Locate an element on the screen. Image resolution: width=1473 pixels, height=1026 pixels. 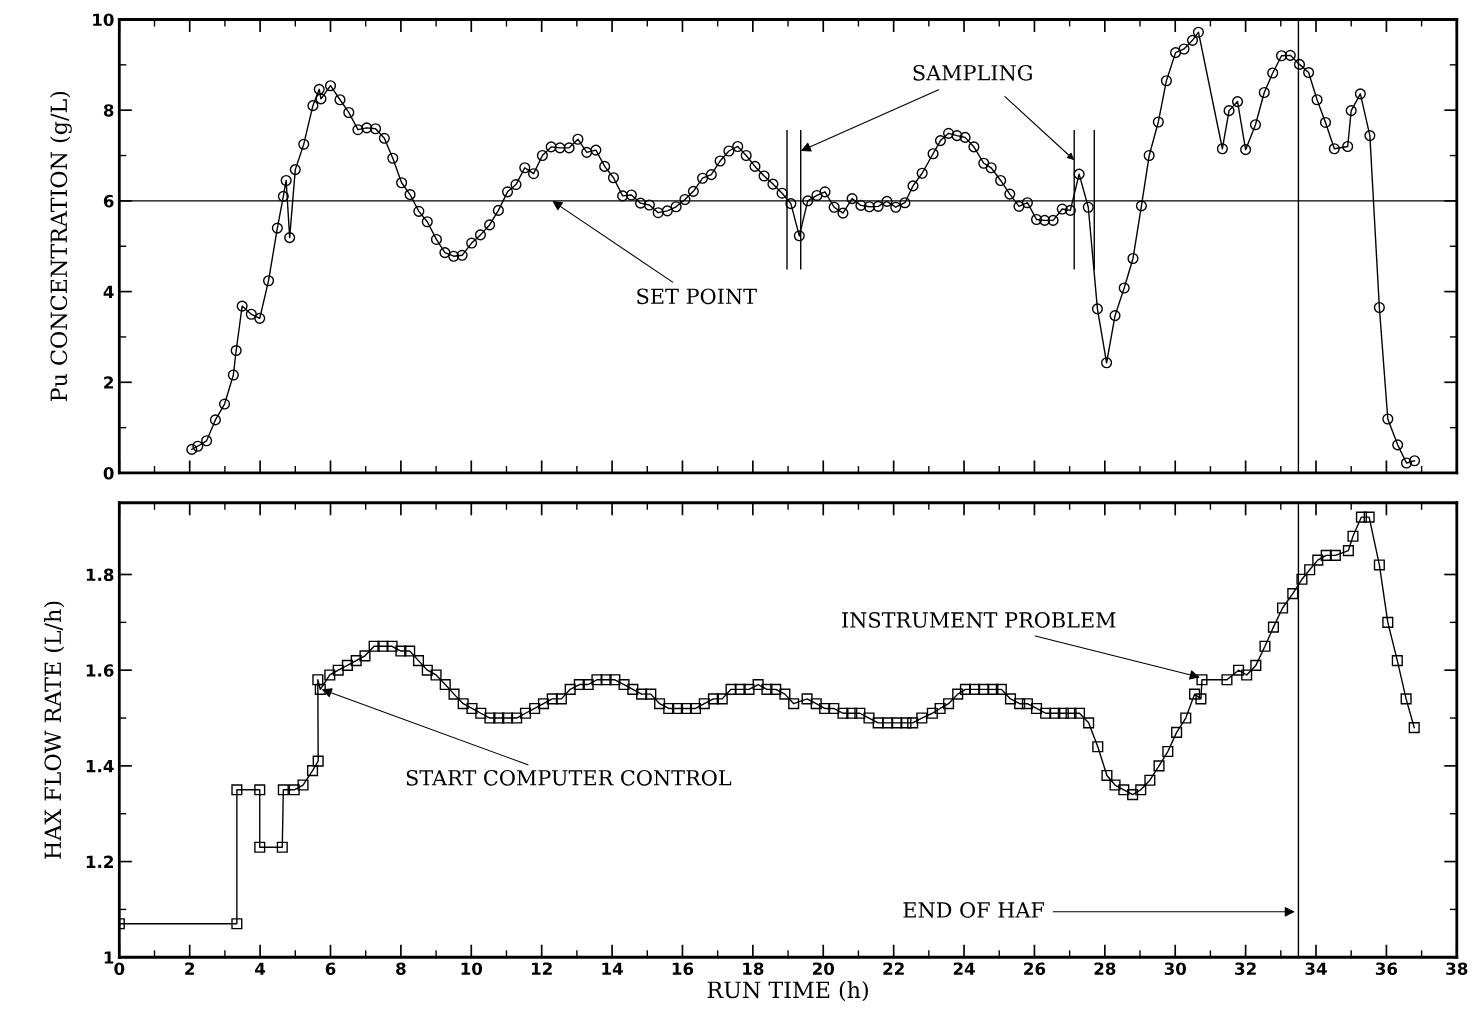
x-tick-label: 22 is located at coordinates (893, 968).